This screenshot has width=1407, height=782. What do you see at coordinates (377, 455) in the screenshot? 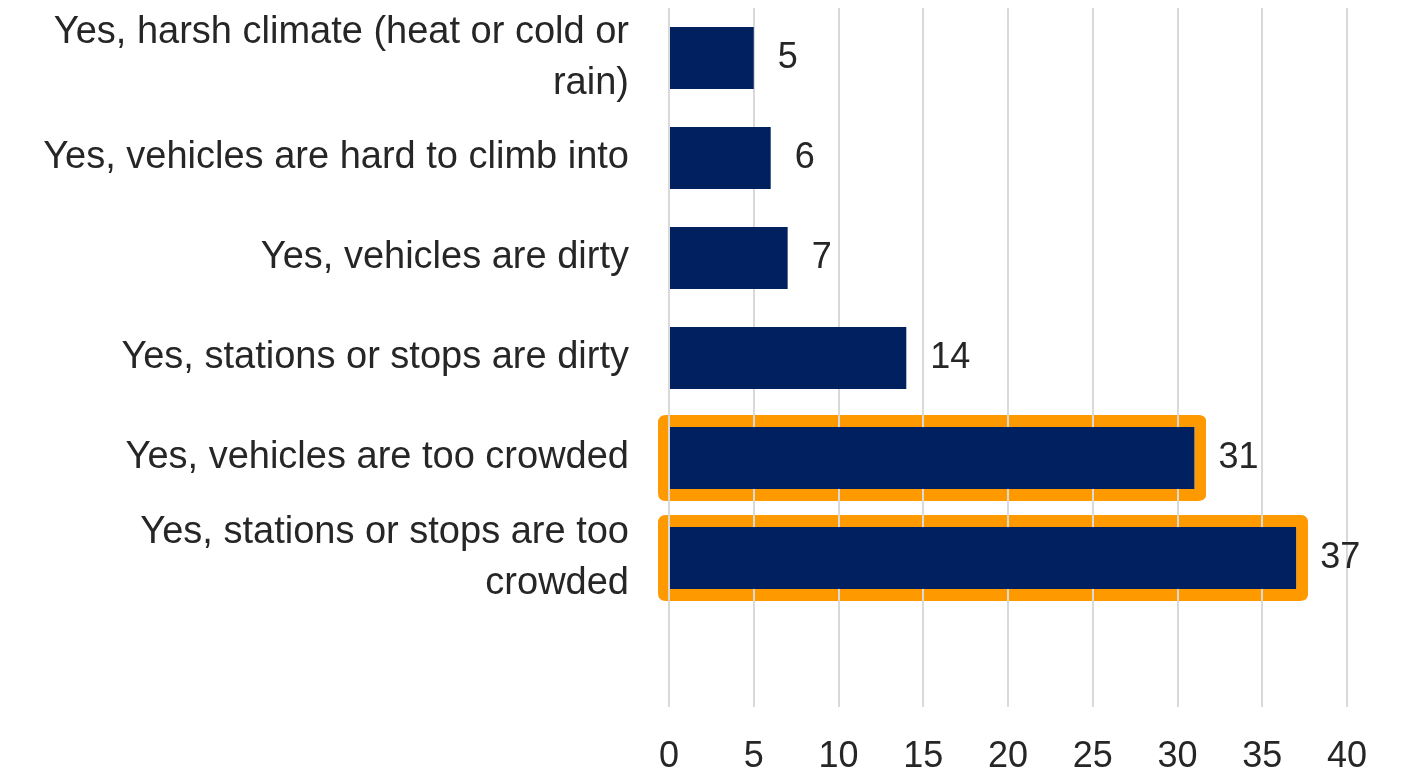
I see `y-tick-label: Yes, vehicles are too crowded` at bounding box center [377, 455].